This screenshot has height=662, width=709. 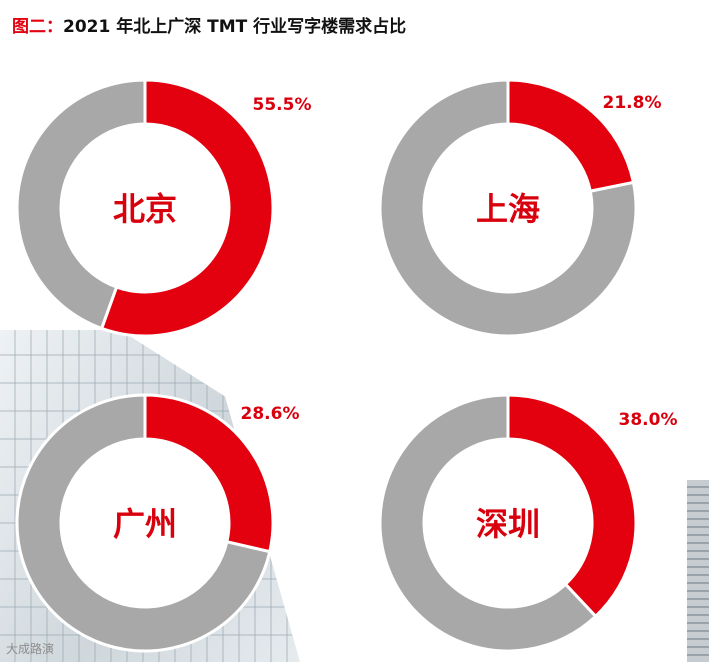 What do you see at coordinates (235, 27) in the screenshot?
I see `figure-title: 2021 年北上广深 TMT 行业写字楼需求占比` at bounding box center [235, 27].